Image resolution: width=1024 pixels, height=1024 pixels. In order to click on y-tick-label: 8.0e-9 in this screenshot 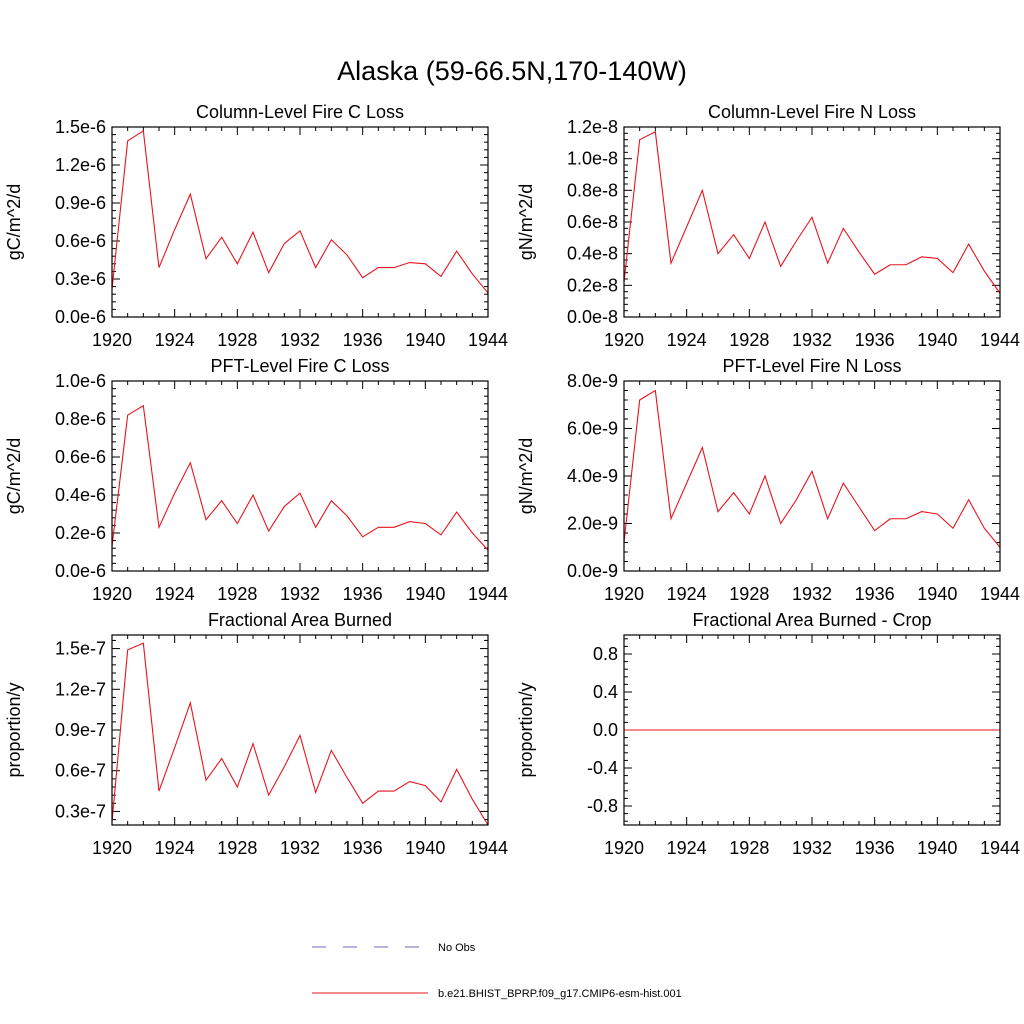, I will do `click(592, 381)`.